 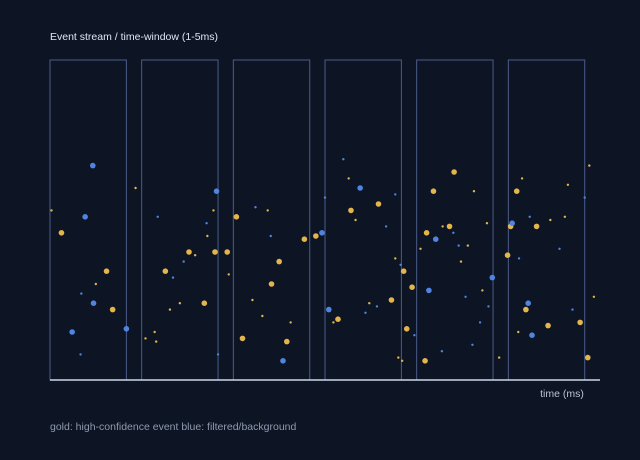 What do you see at coordinates (134, 37) in the screenshot?
I see `chart-title: Event stream / time-window (1-5ms)` at bounding box center [134, 37].